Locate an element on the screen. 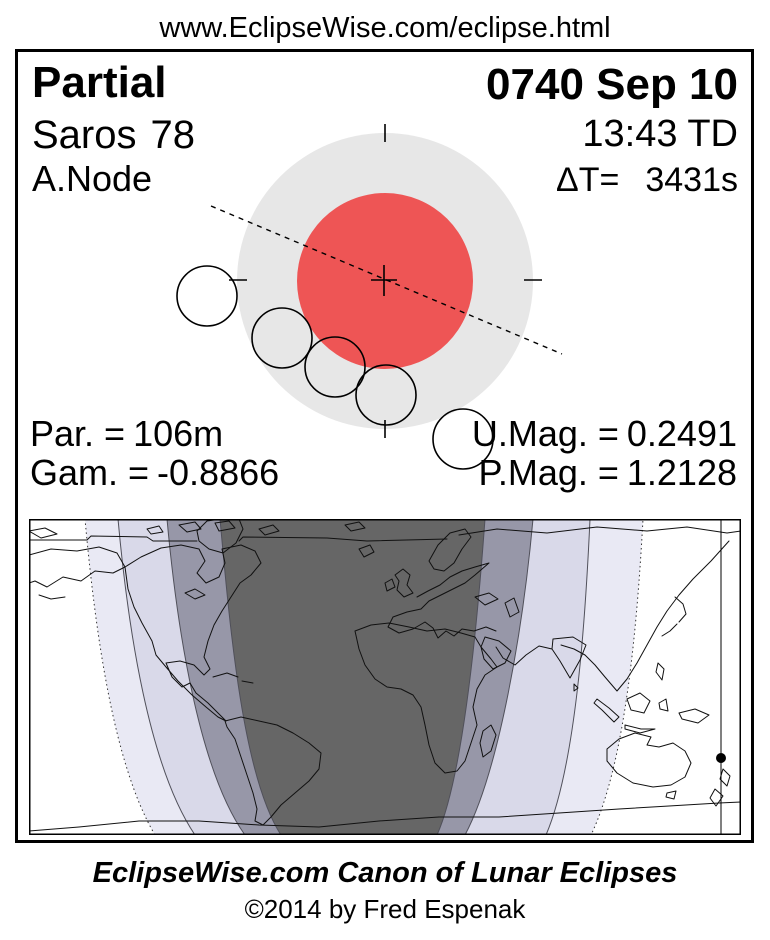 Image resolution: width=770 pixels, height=940 pixels. black-caspian-seas is located at coordinates (497, 605).